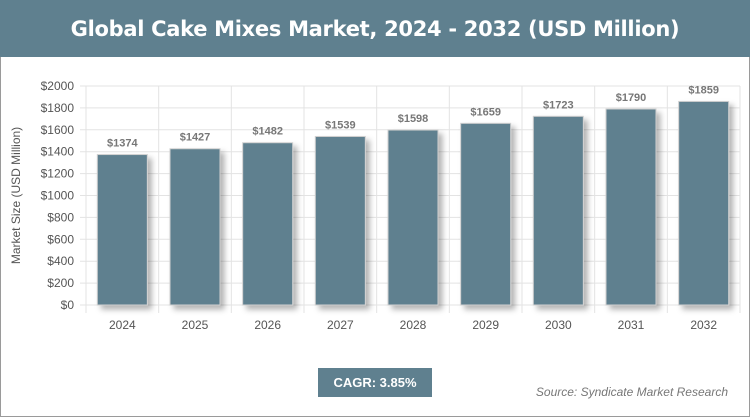 This screenshot has width=750, height=417. What do you see at coordinates (340, 220) in the screenshot?
I see `bar-2027` at bounding box center [340, 220].